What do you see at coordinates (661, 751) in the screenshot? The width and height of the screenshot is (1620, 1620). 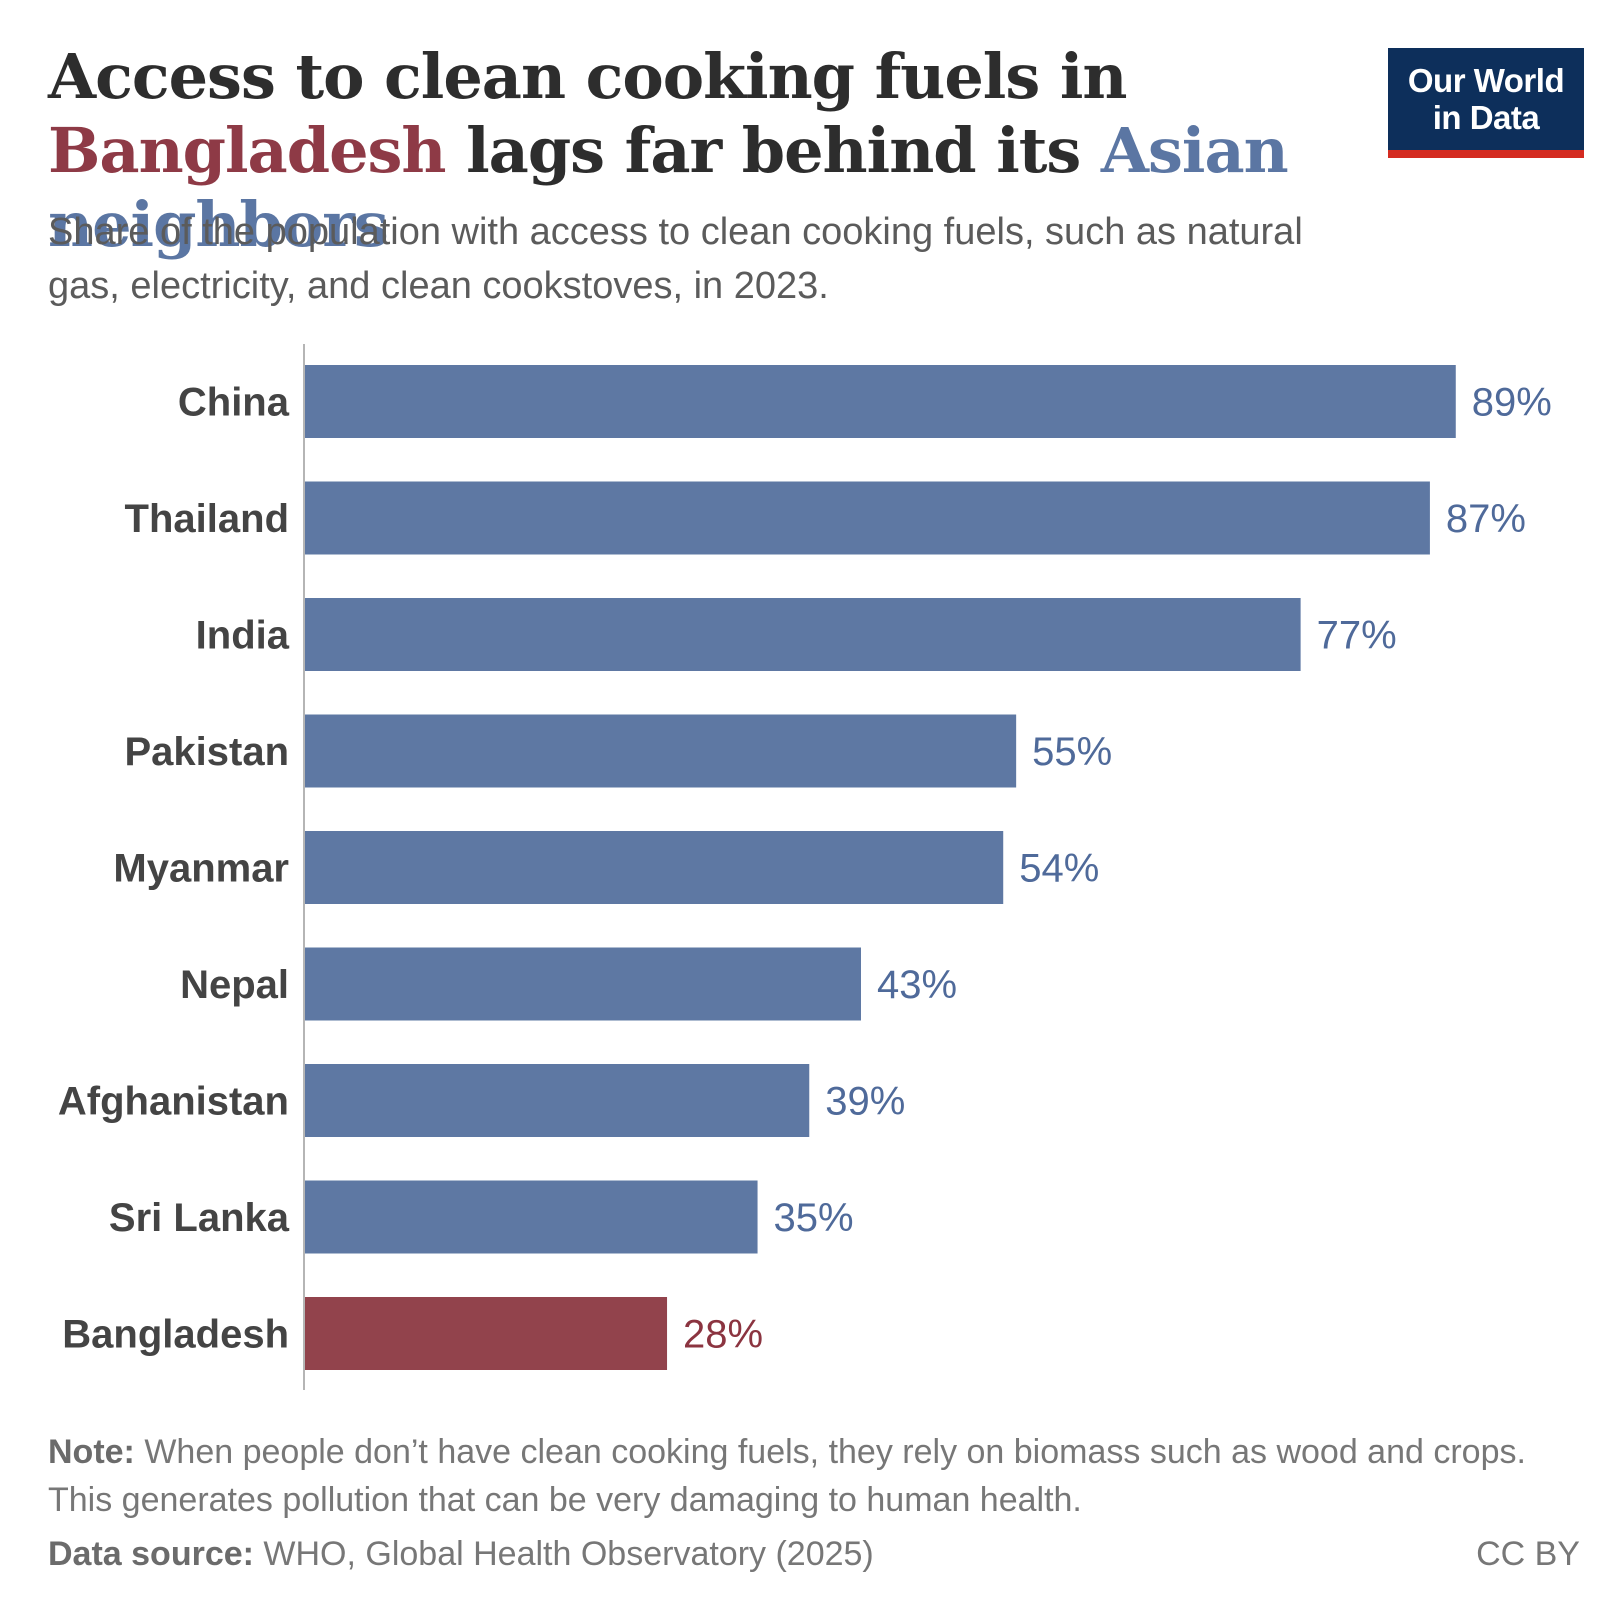 I see `bar-pakistan` at bounding box center [661, 751].